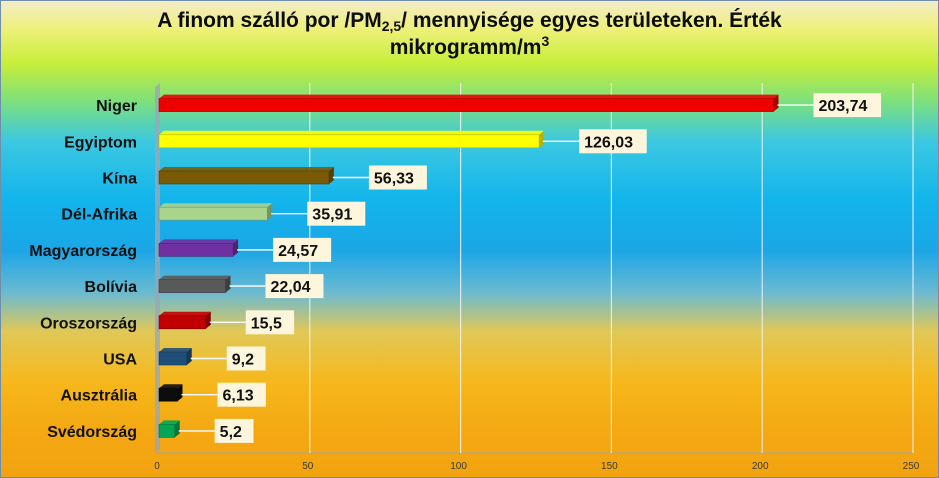  I want to click on value-label: 24,57, so click(298, 251).